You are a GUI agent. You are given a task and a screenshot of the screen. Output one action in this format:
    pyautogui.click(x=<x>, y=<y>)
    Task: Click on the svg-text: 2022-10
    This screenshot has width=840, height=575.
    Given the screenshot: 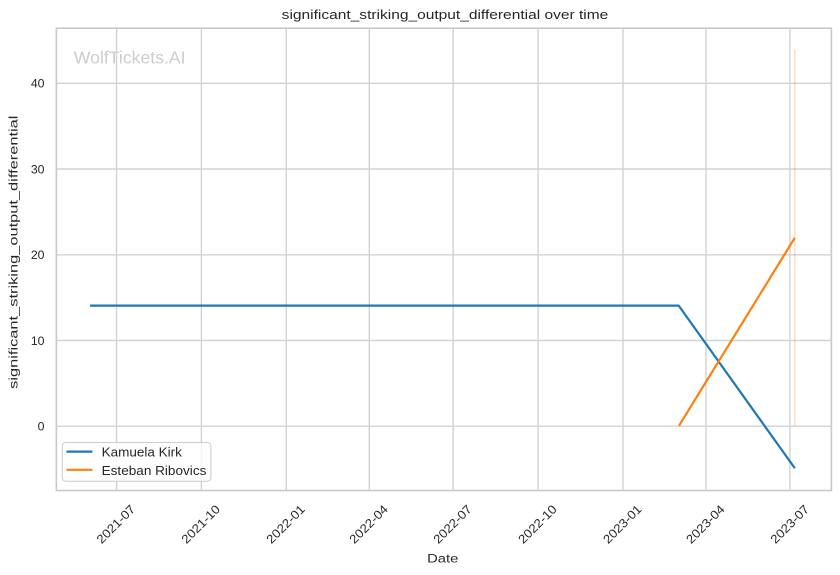 What is the action you would take?
    pyautogui.click(x=537, y=524)
    